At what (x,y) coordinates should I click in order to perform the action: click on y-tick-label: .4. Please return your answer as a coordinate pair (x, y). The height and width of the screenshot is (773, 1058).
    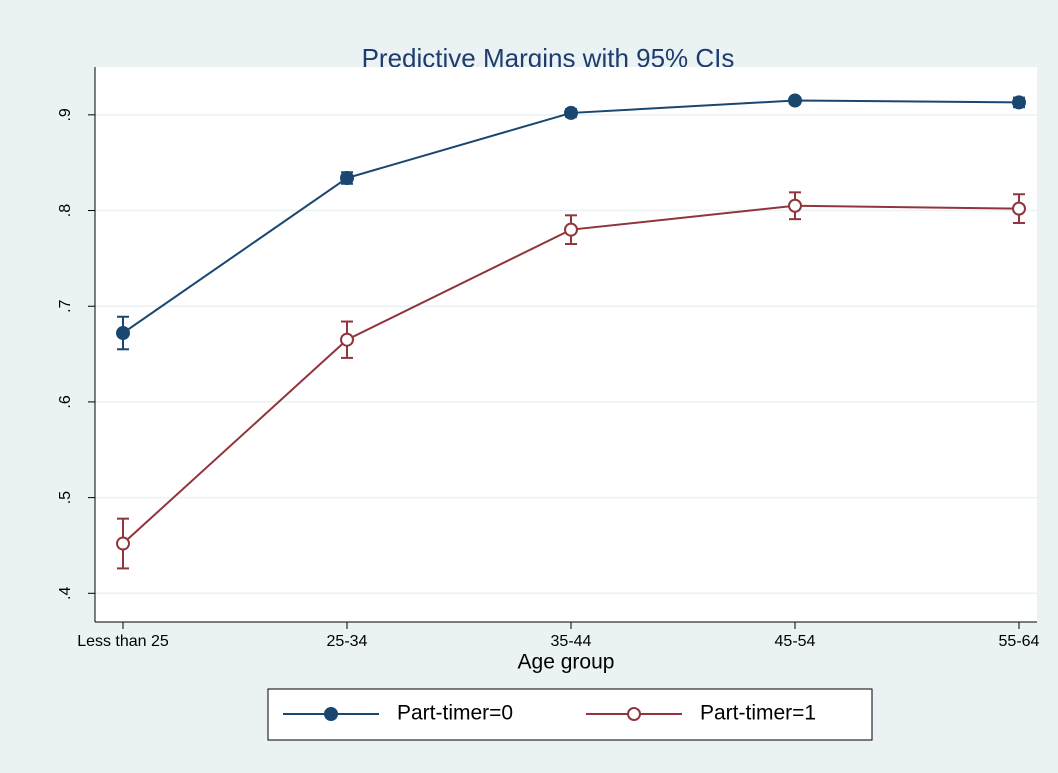
    Looking at the image, I should click on (65, 593).